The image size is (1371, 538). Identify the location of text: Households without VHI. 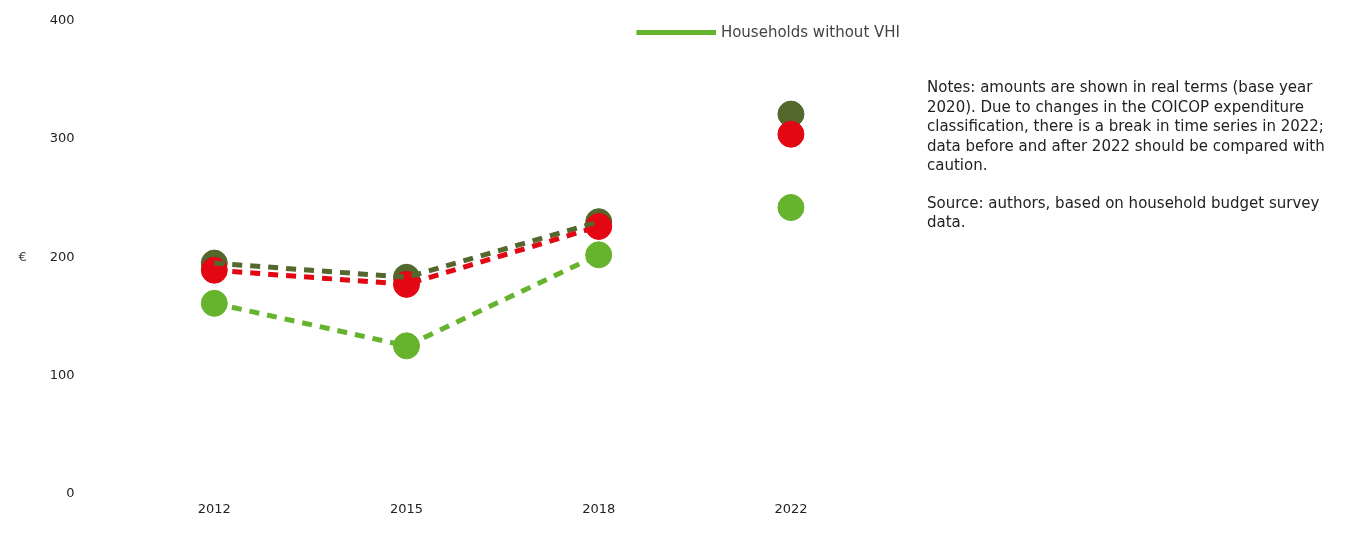
(810, 32).